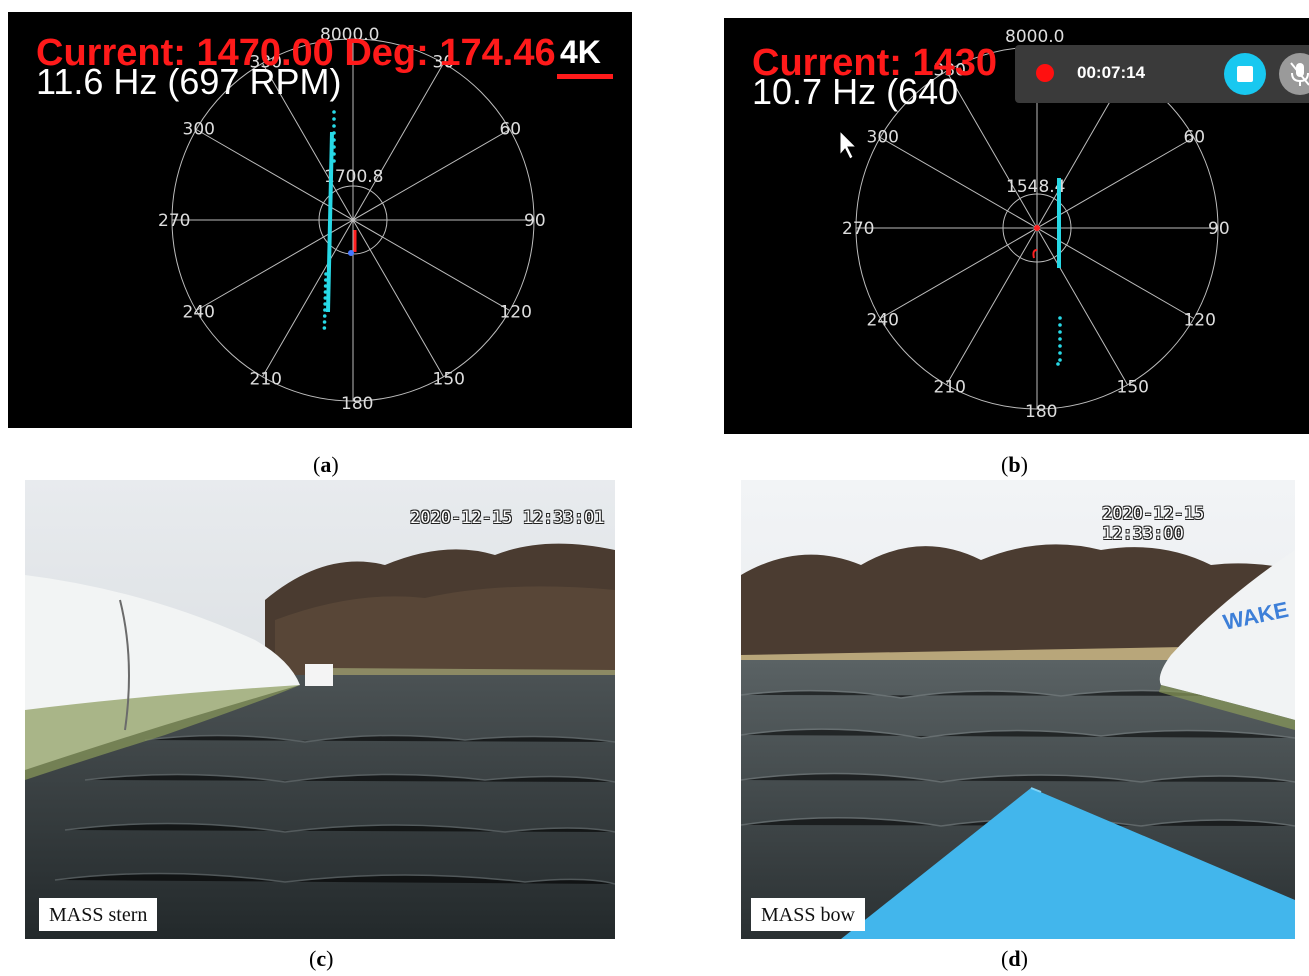  Describe the element at coordinates (296, 53) in the screenshot. I see `current-readout-a: Current: 1470.00 Deg: 174.46` at that location.